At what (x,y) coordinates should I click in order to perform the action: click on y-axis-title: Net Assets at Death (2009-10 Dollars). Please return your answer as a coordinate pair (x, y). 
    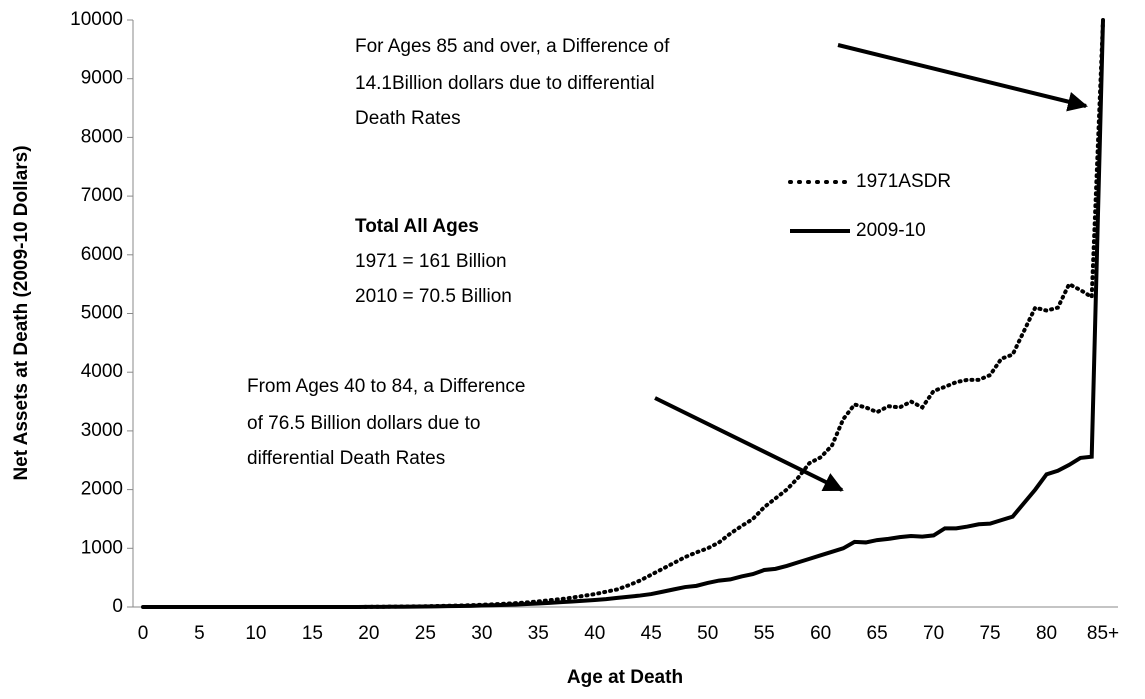
    Looking at the image, I should click on (21, 312).